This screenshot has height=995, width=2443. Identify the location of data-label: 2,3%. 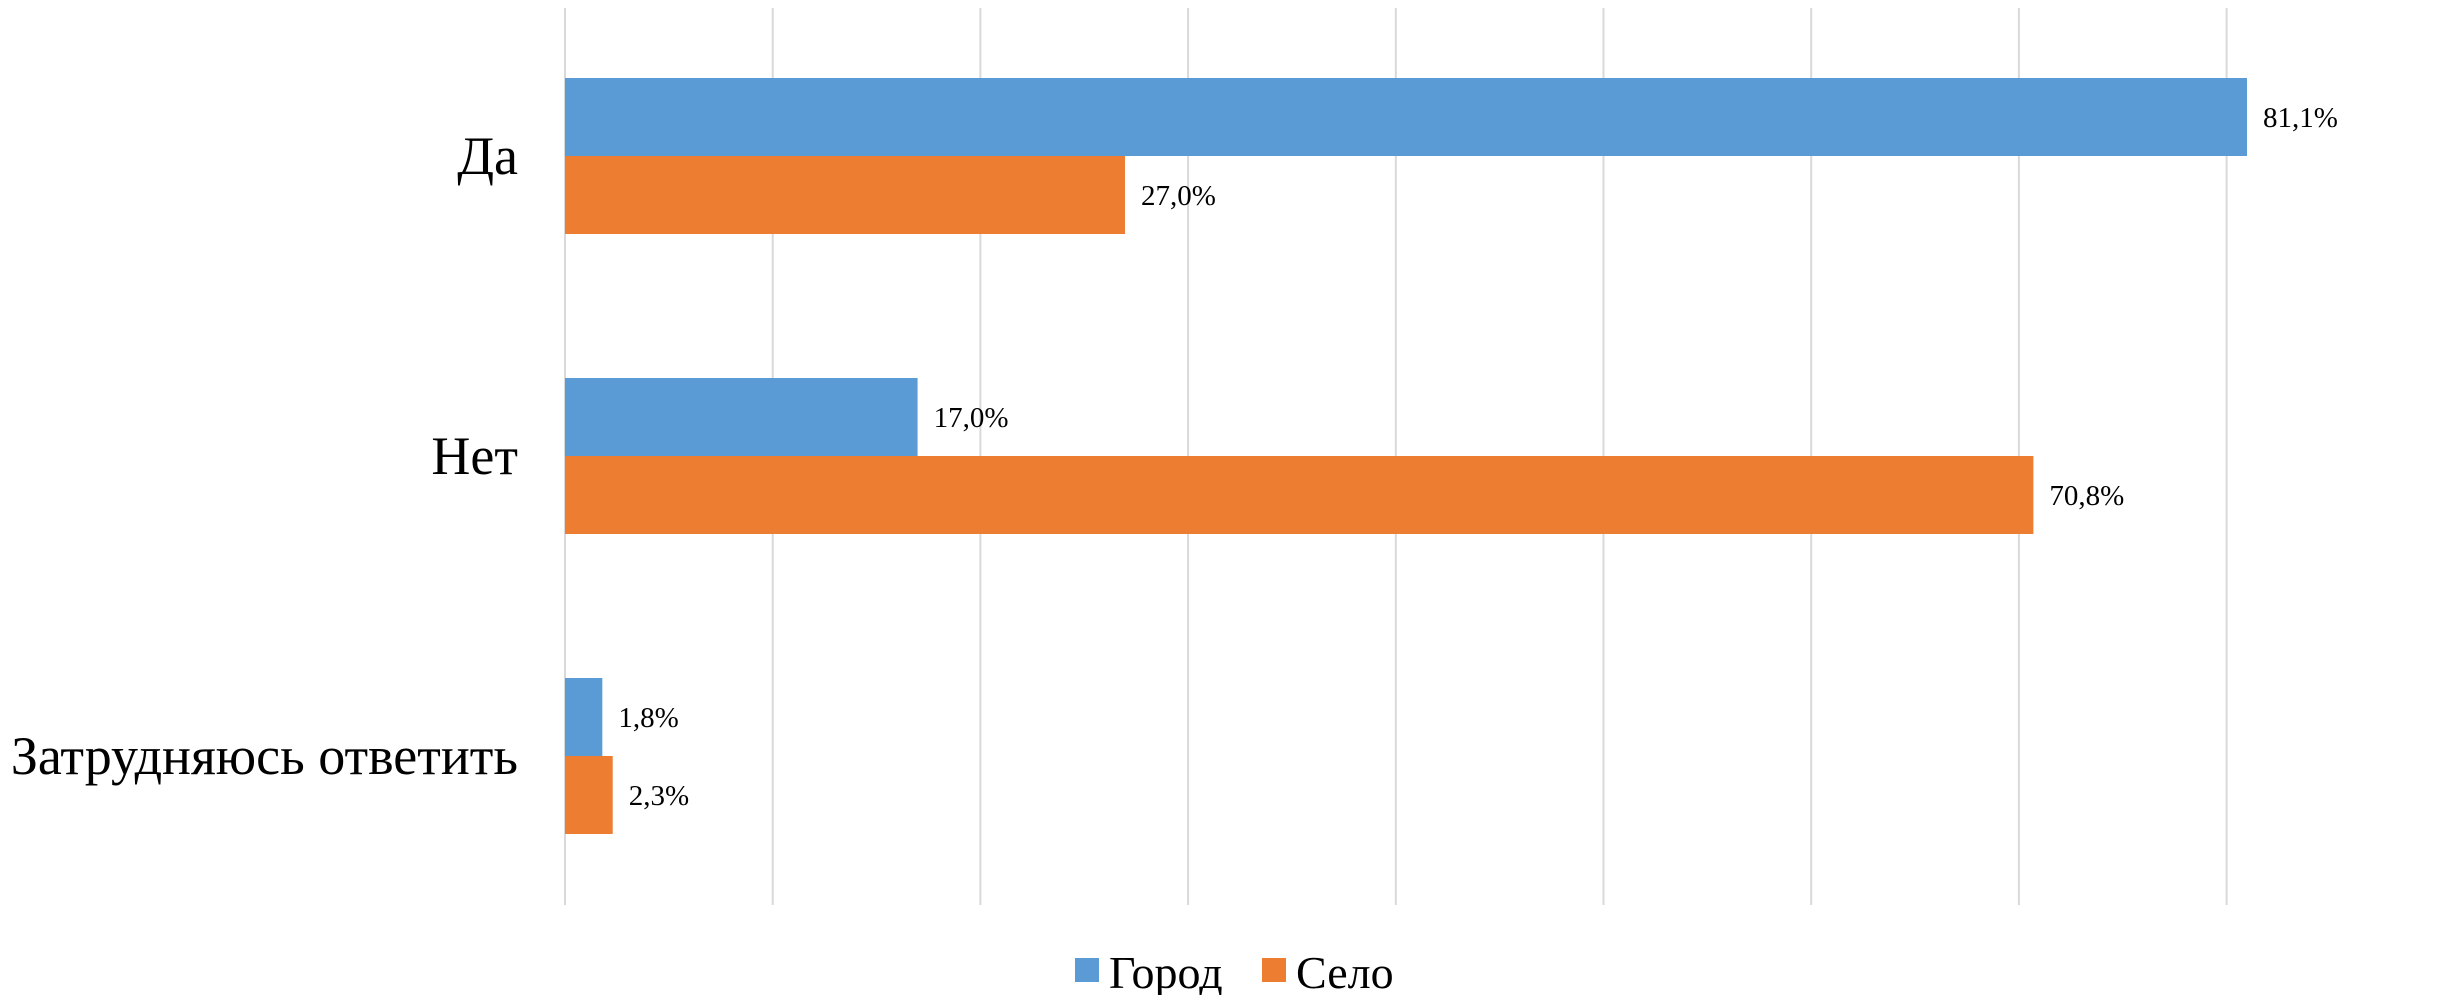
(659, 796).